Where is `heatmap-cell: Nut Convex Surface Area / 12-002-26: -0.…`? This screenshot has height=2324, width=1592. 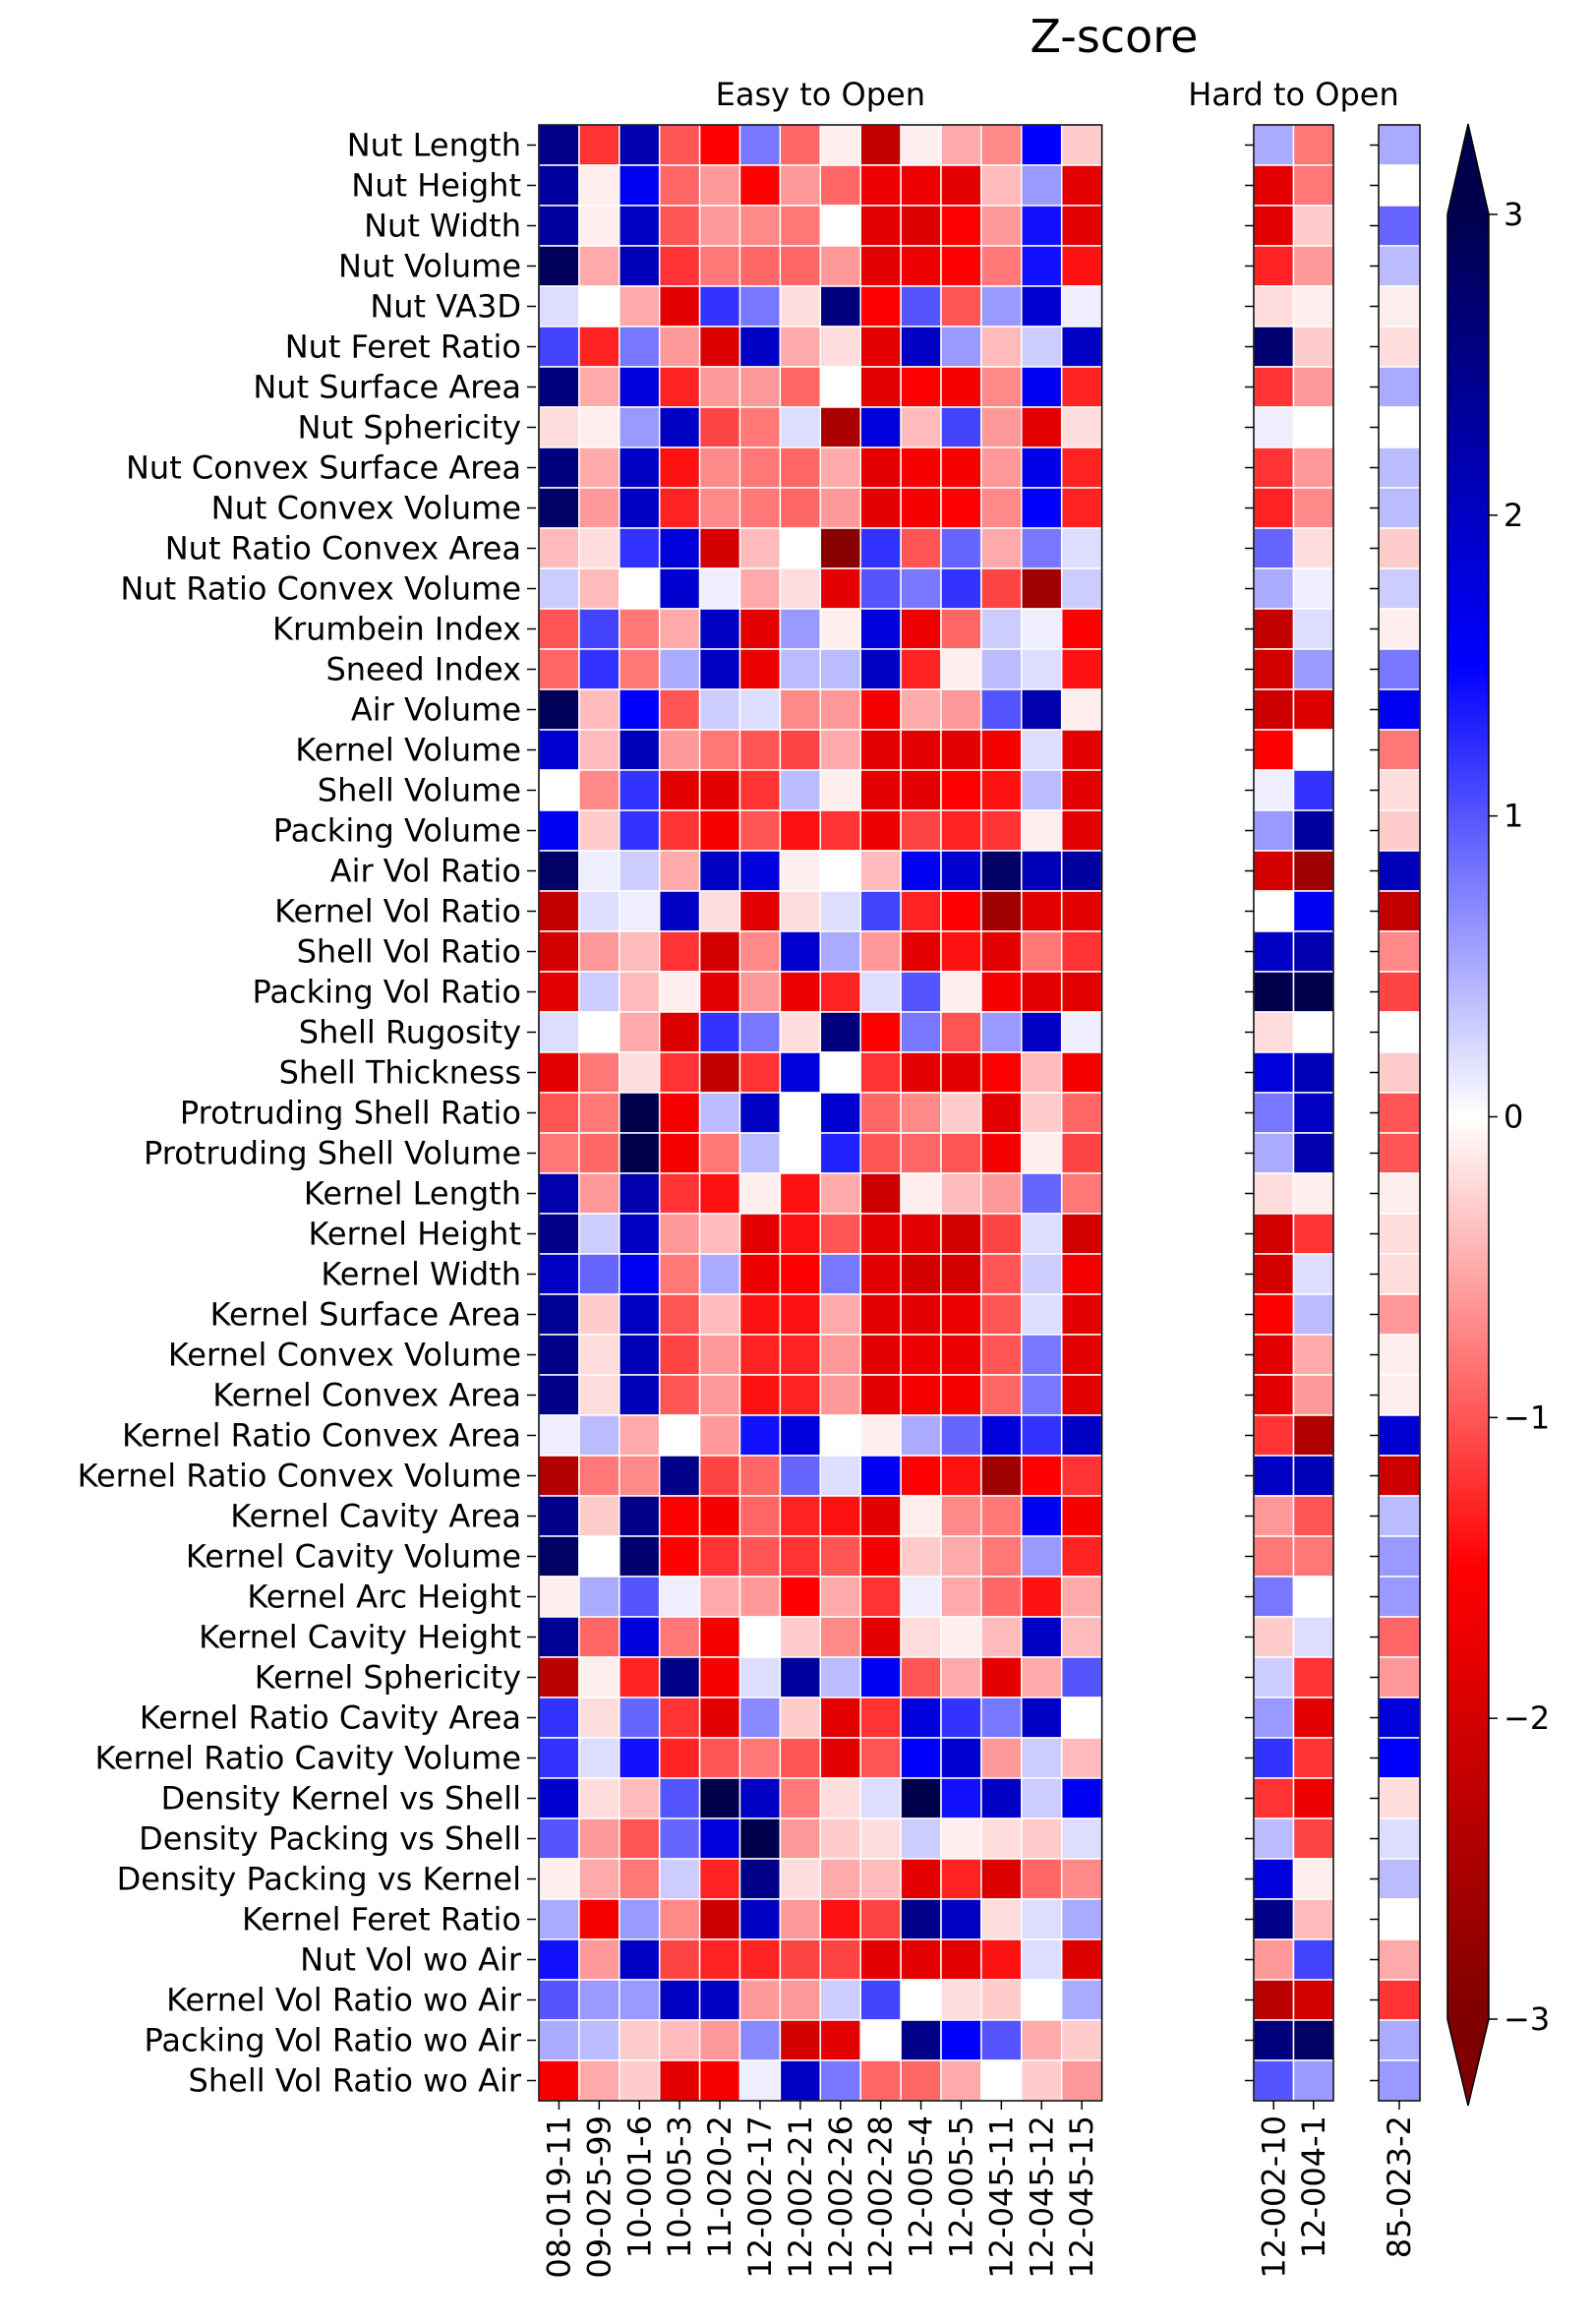
heatmap-cell: Nut Convex Surface Area / 12-002-26: -0.… is located at coordinates (840, 468).